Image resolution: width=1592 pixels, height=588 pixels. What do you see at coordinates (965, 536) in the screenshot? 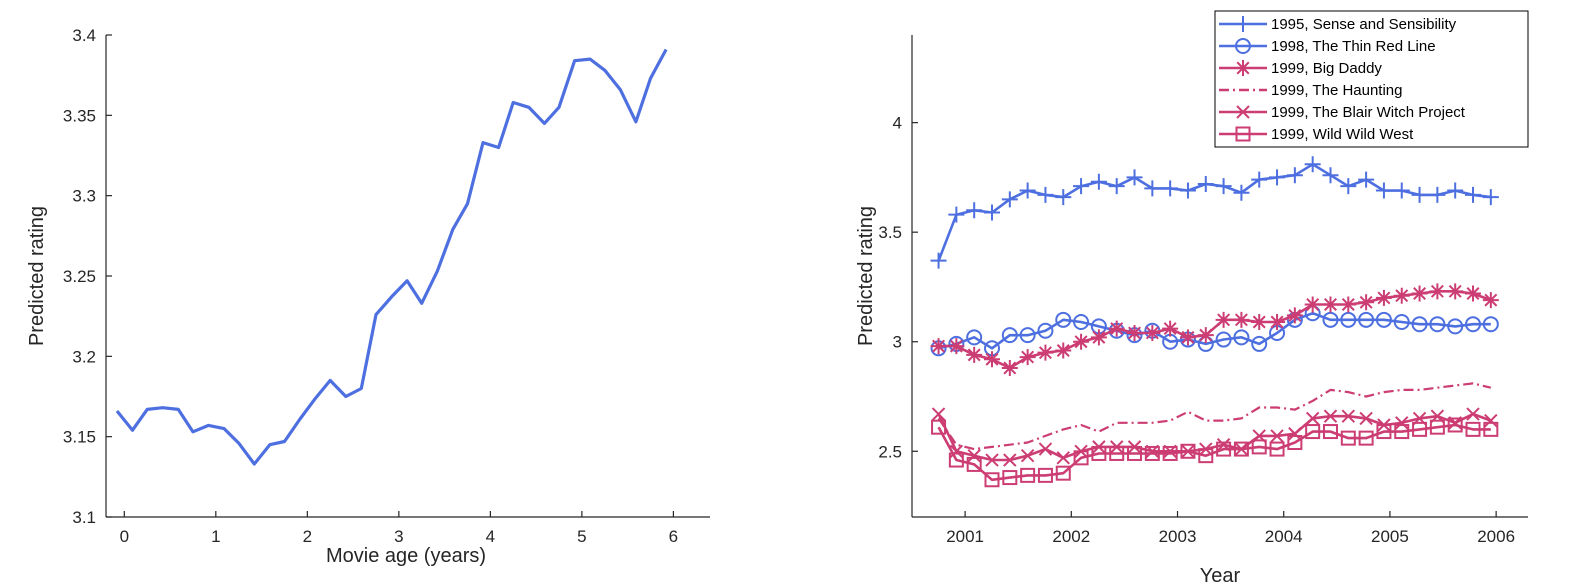
I see `x-tick-label: 2001` at bounding box center [965, 536].